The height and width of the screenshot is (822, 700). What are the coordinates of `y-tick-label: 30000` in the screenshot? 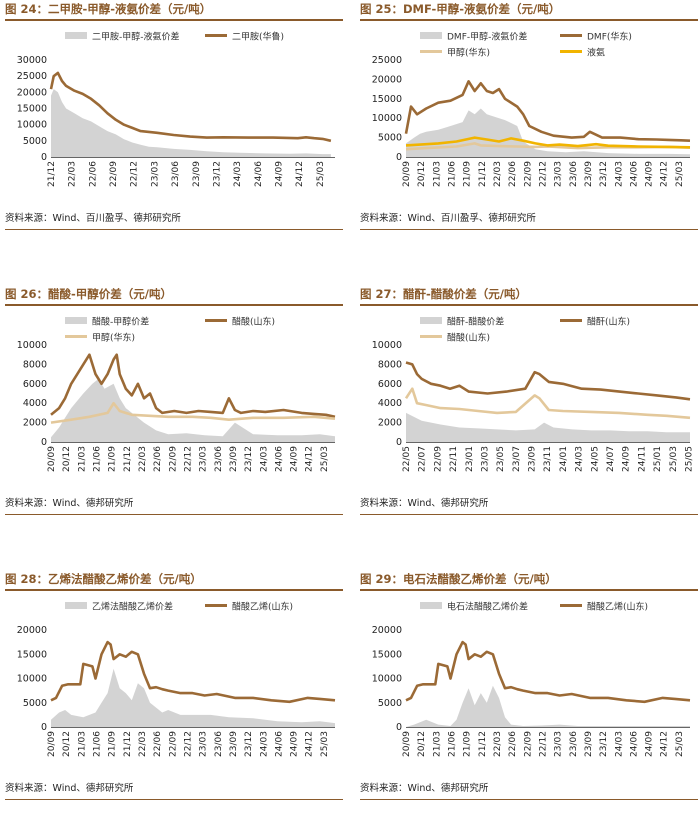 It's located at (32, 60).